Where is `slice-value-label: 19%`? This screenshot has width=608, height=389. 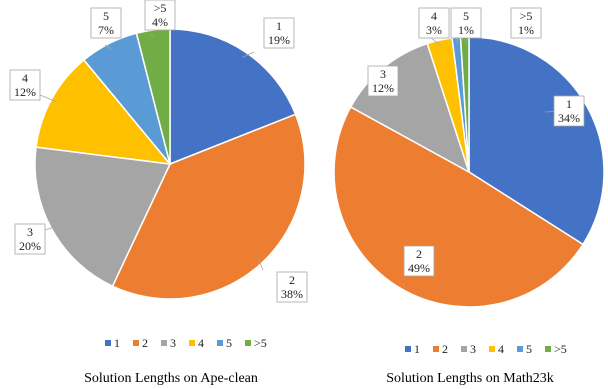 slice-value-label: 19% is located at coordinates (279, 40).